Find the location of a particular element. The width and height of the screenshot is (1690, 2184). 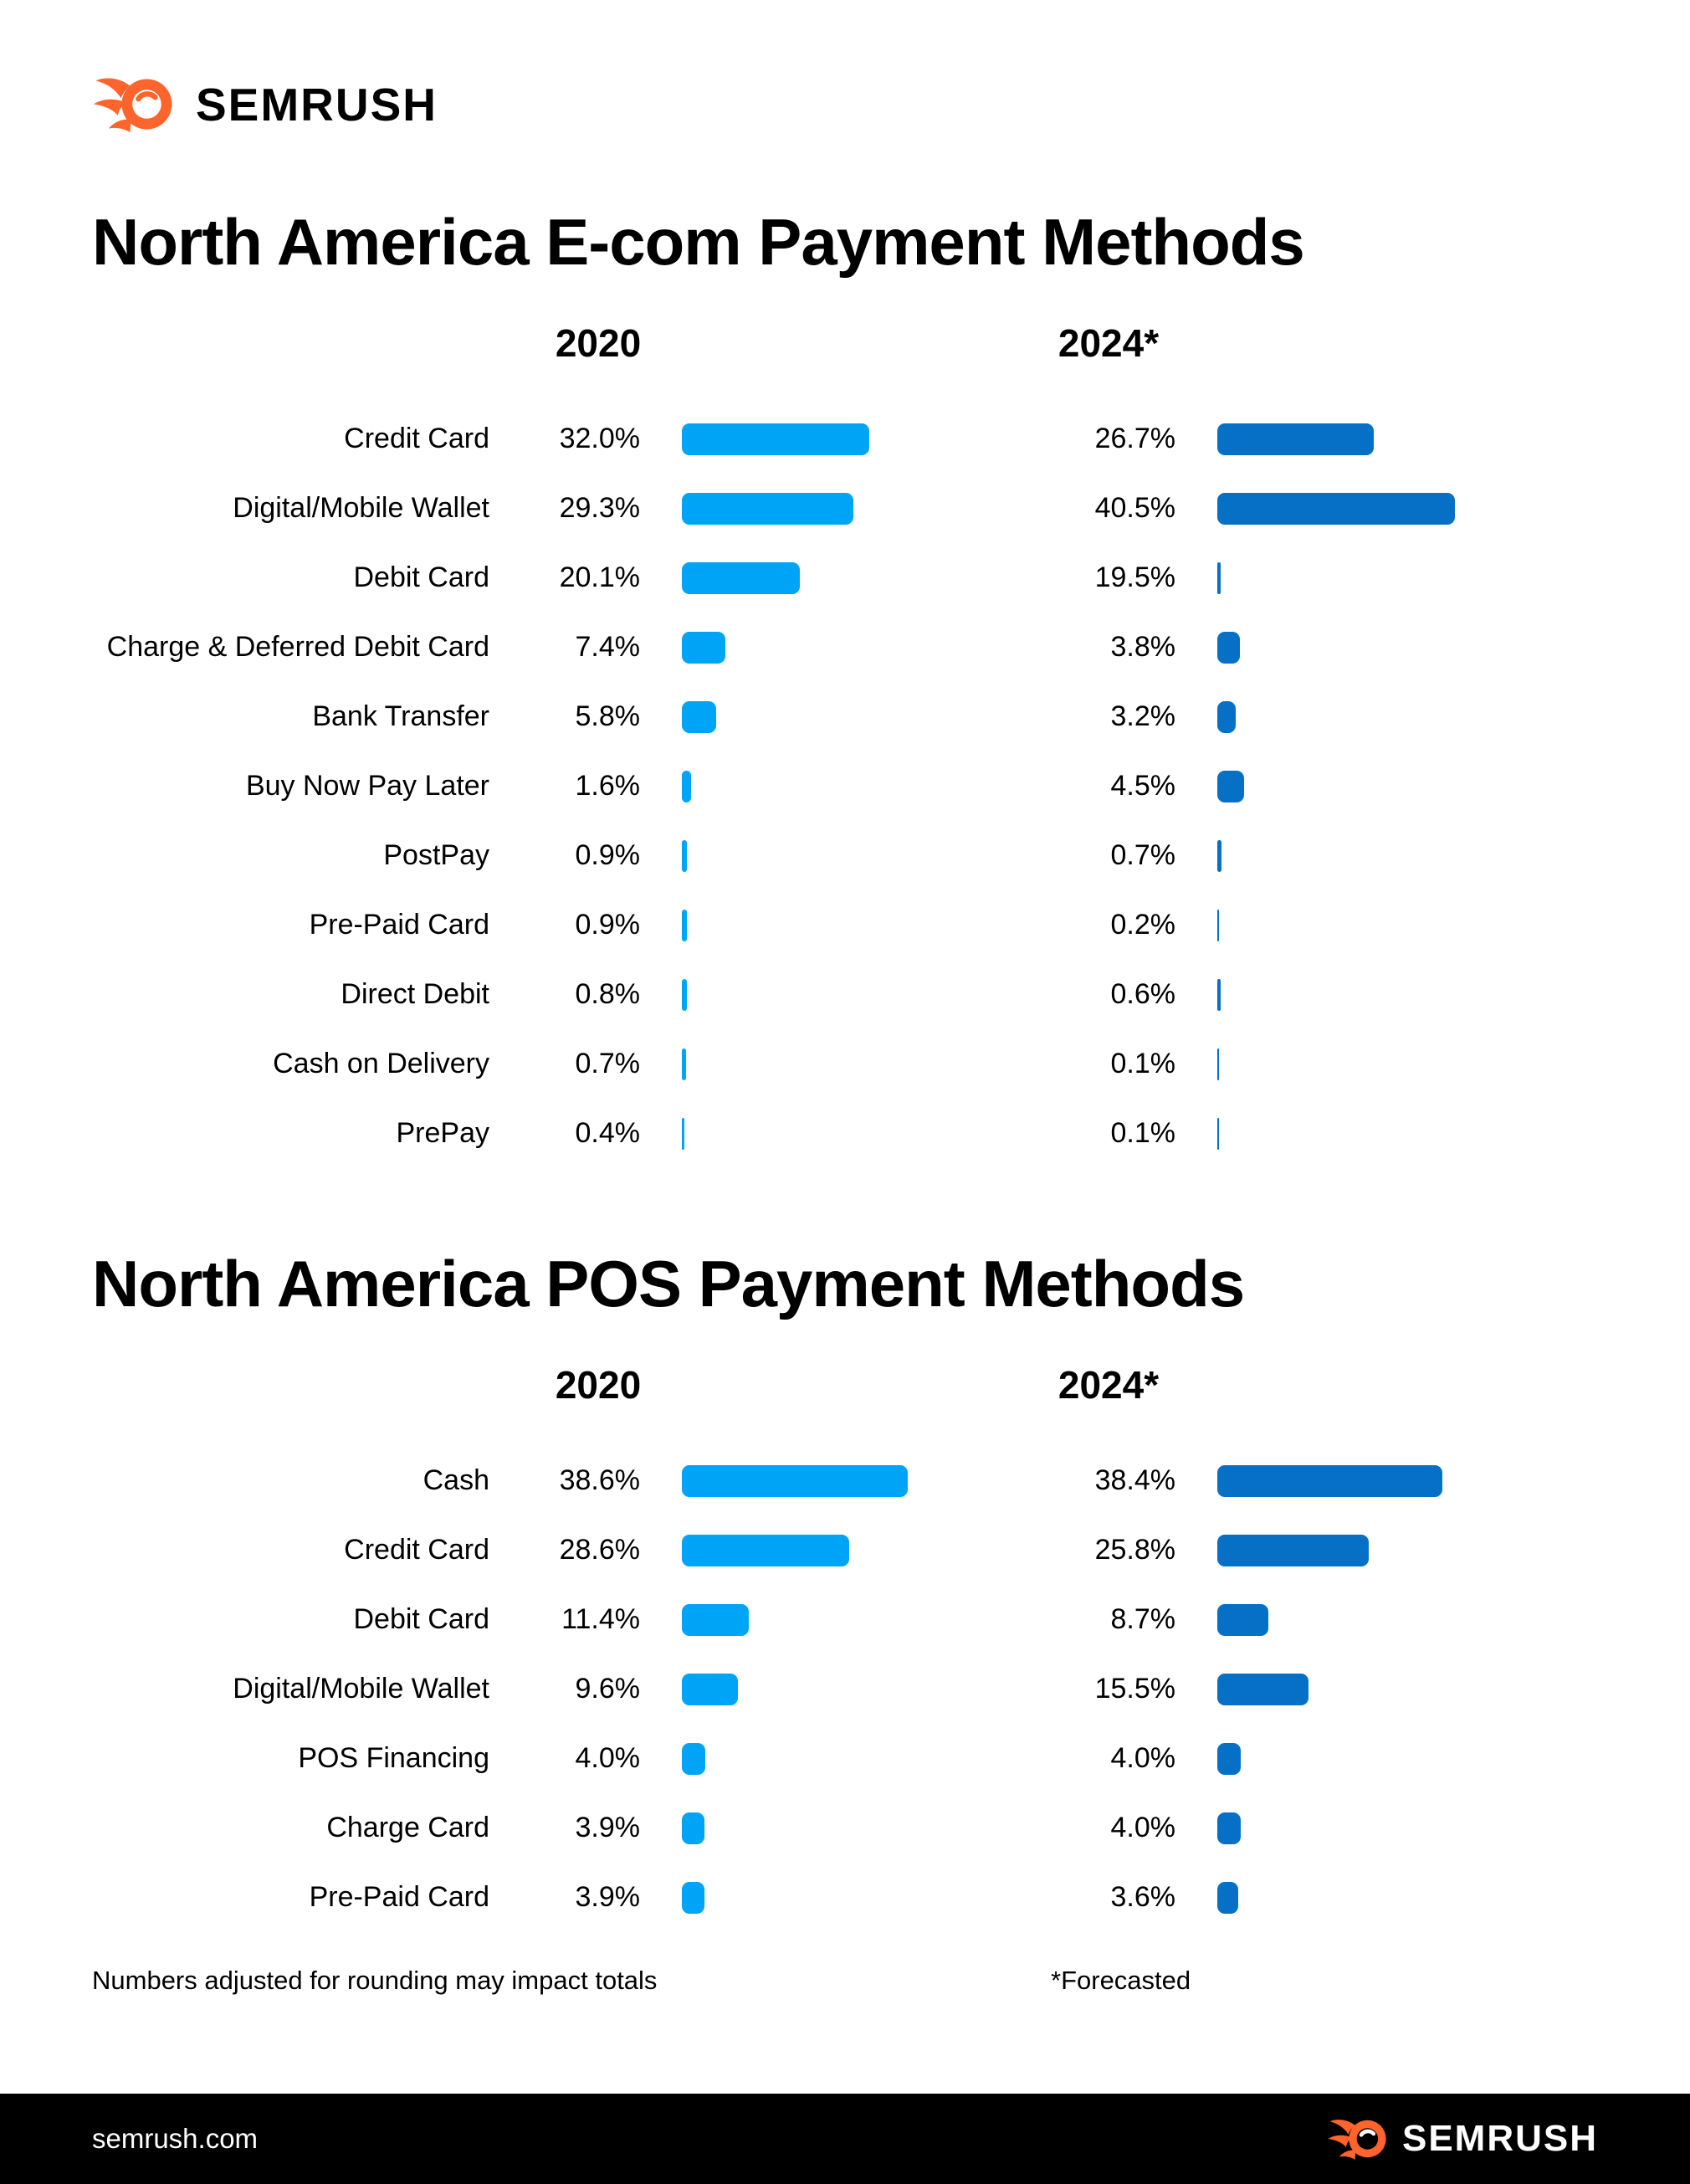

chart-row: Bank Transfer 5.8% 3.2% is located at coordinates (845, 716).